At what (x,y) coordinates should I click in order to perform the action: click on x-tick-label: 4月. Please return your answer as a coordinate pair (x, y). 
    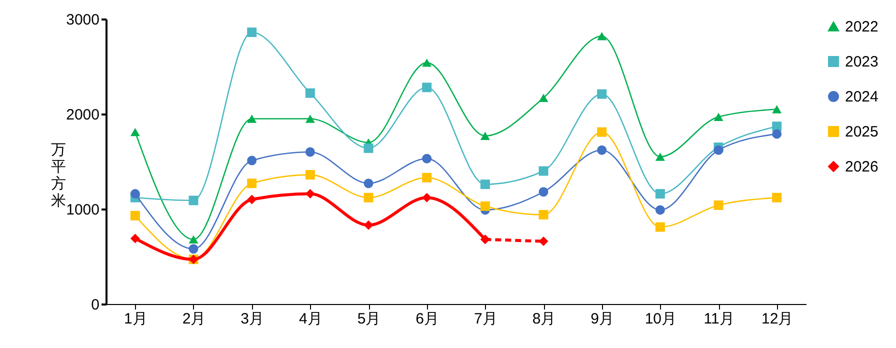
    Looking at the image, I should click on (310, 319).